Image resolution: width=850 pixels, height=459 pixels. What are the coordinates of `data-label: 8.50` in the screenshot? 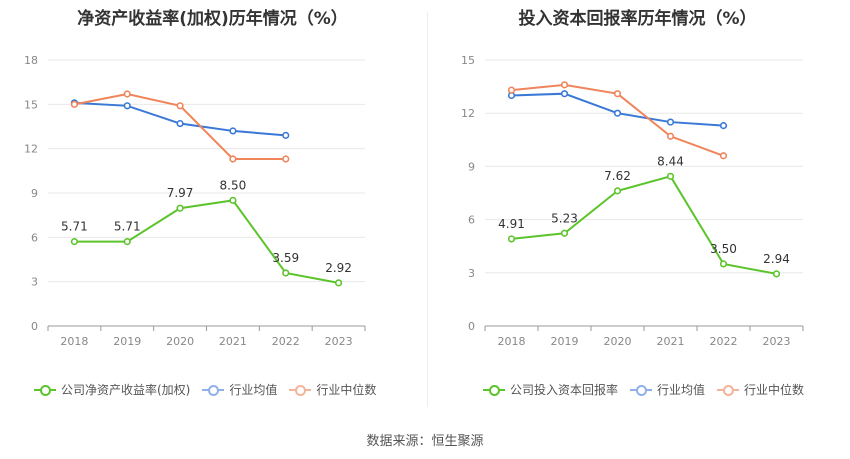 It's located at (233, 185).